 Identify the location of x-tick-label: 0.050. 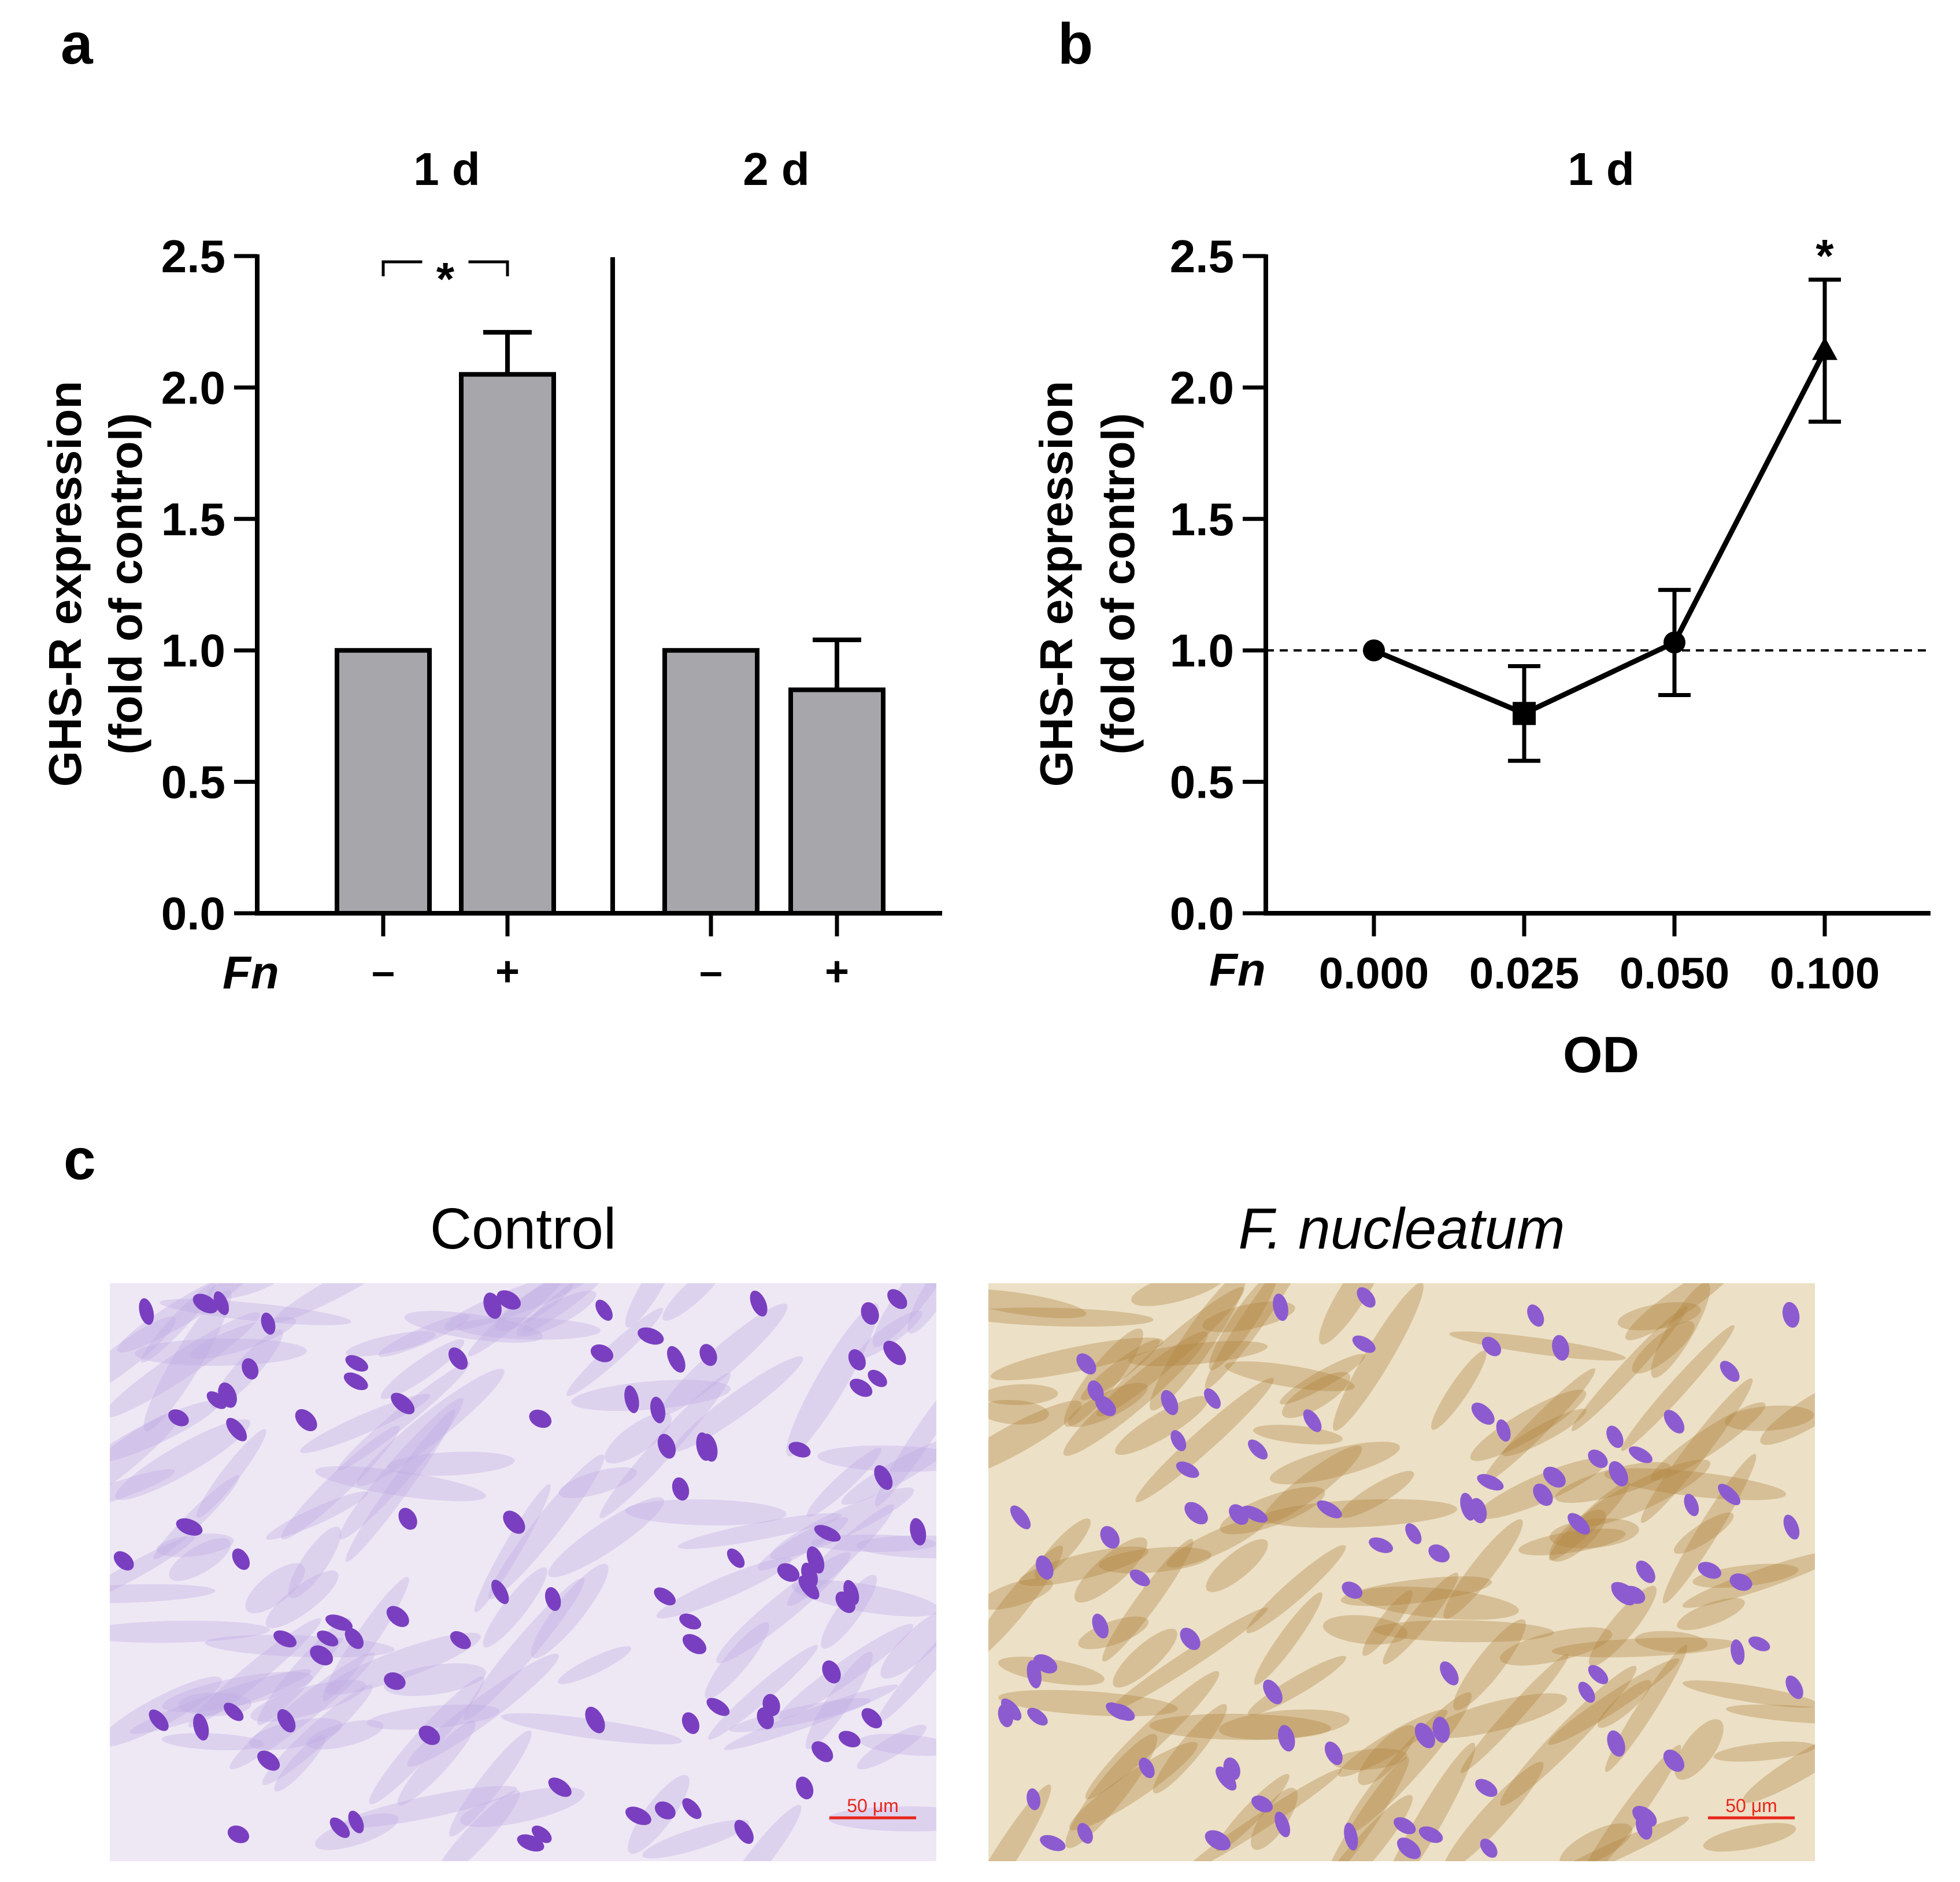
(1675, 974).